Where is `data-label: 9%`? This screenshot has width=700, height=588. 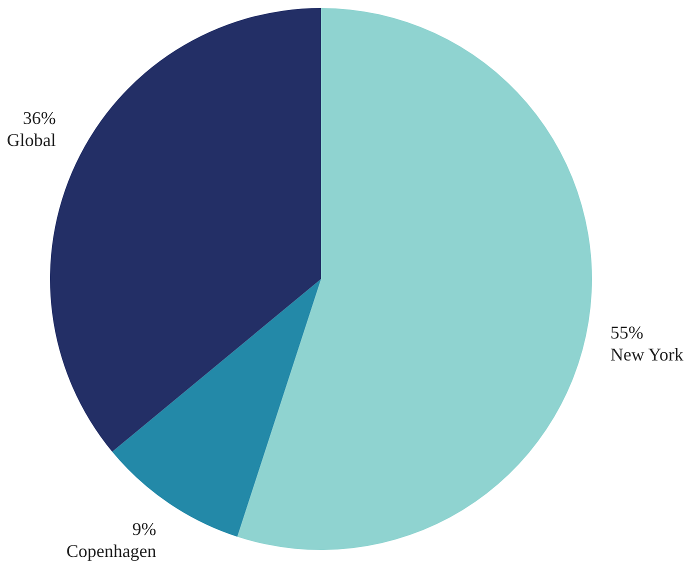
data-label: 9% is located at coordinates (144, 529).